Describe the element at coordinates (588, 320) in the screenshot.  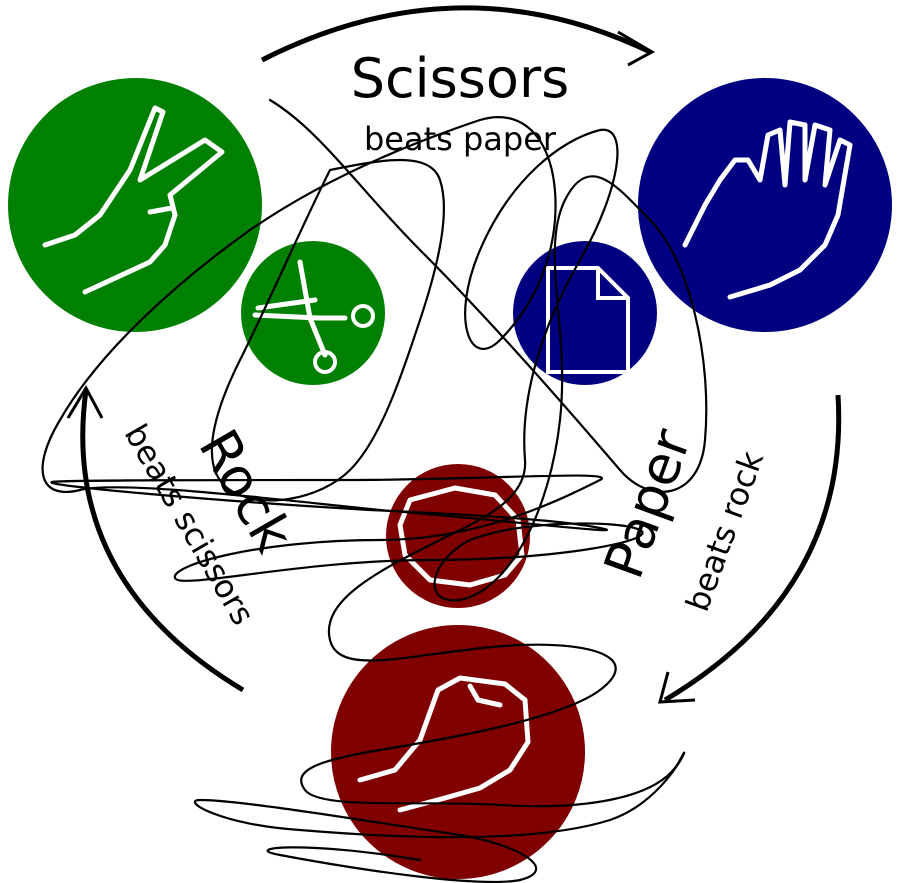
I see `document-icon` at that location.